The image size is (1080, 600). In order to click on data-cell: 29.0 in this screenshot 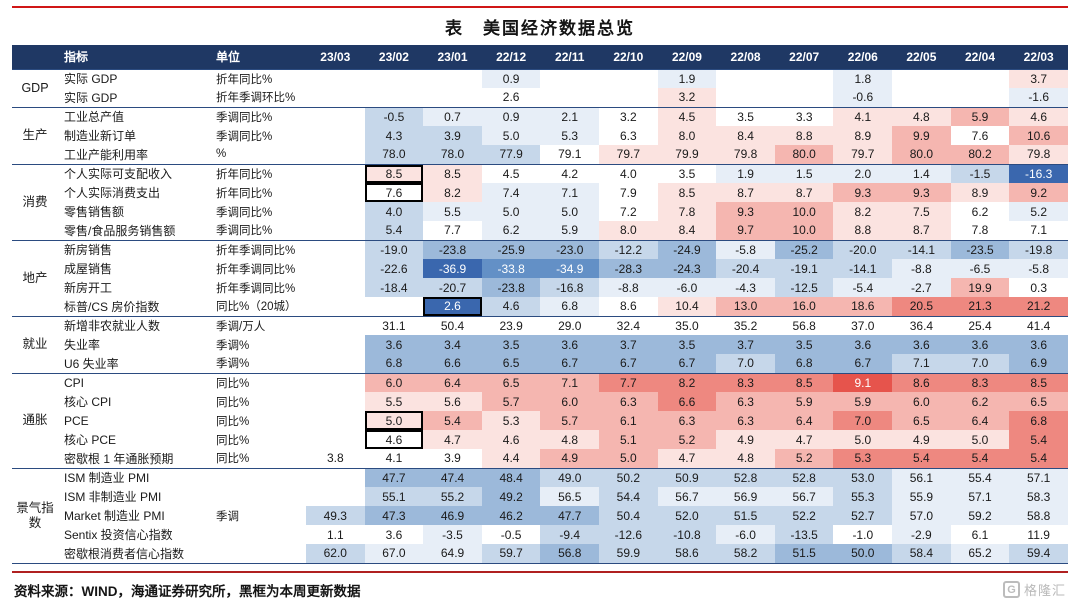, I will do `click(570, 325)`.